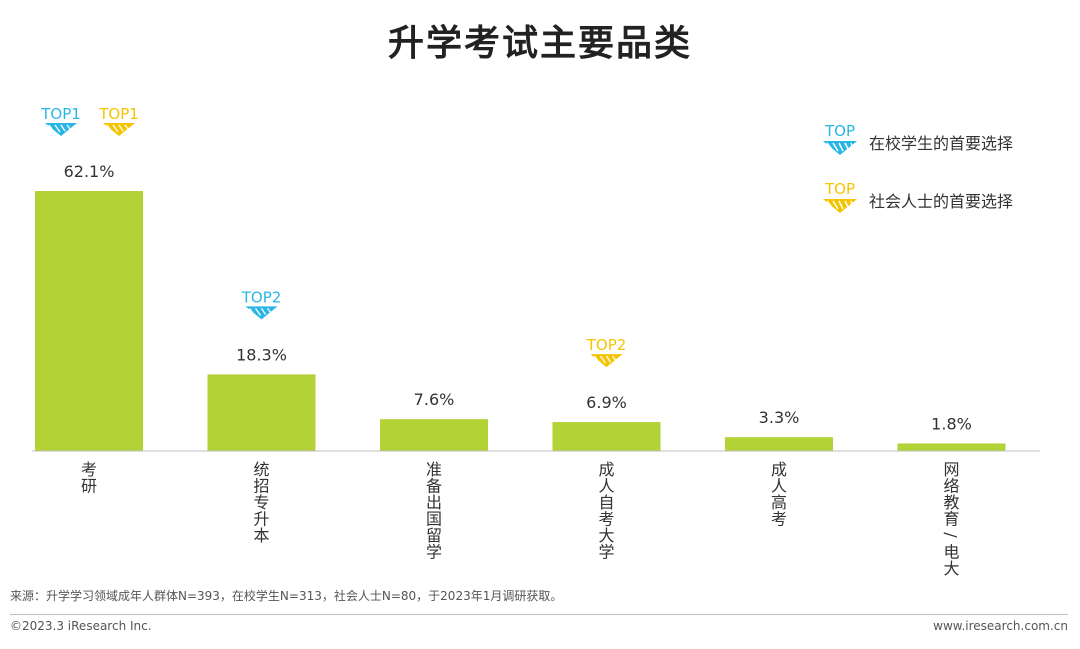 Image resolution: width=1080 pixels, height=649 pixels. What do you see at coordinates (951, 469) in the screenshot?
I see `category-label-5-char-0: 网` at bounding box center [951, 469].